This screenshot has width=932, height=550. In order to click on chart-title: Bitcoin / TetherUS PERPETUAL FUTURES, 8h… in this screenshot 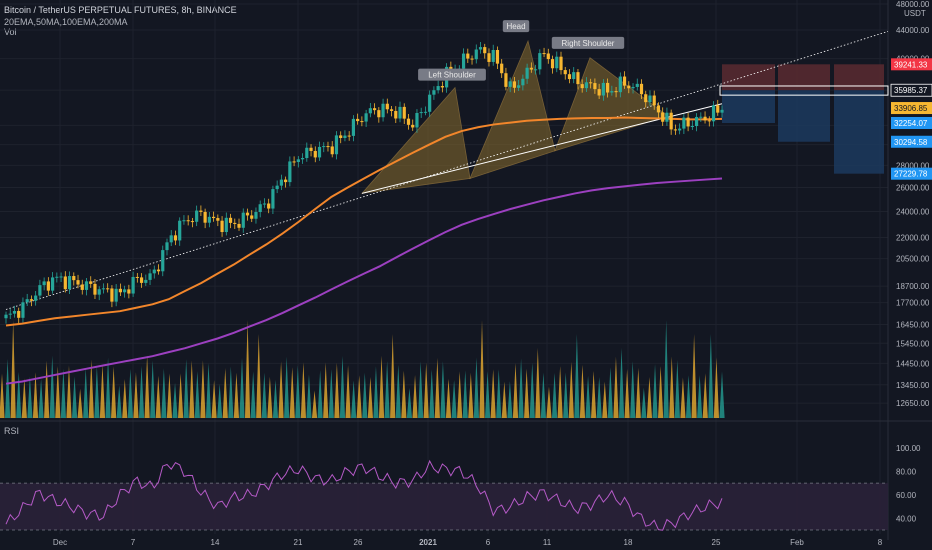, I will do `click(120, 10)`.